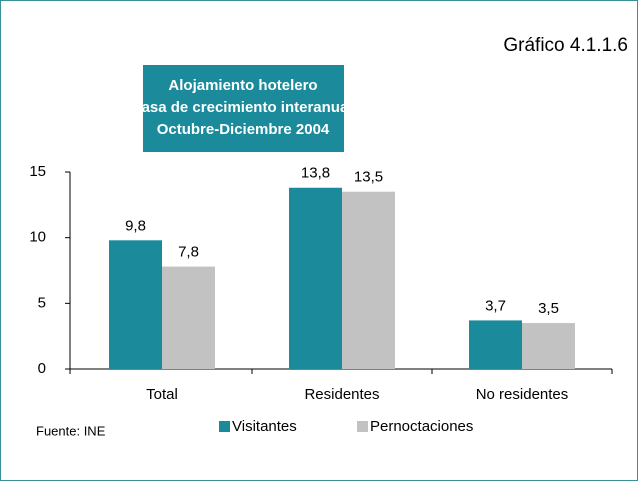 The image size is (638, 486). I want to click on chart-title: Tasa de crecimiento interanual, so click(243, 107).